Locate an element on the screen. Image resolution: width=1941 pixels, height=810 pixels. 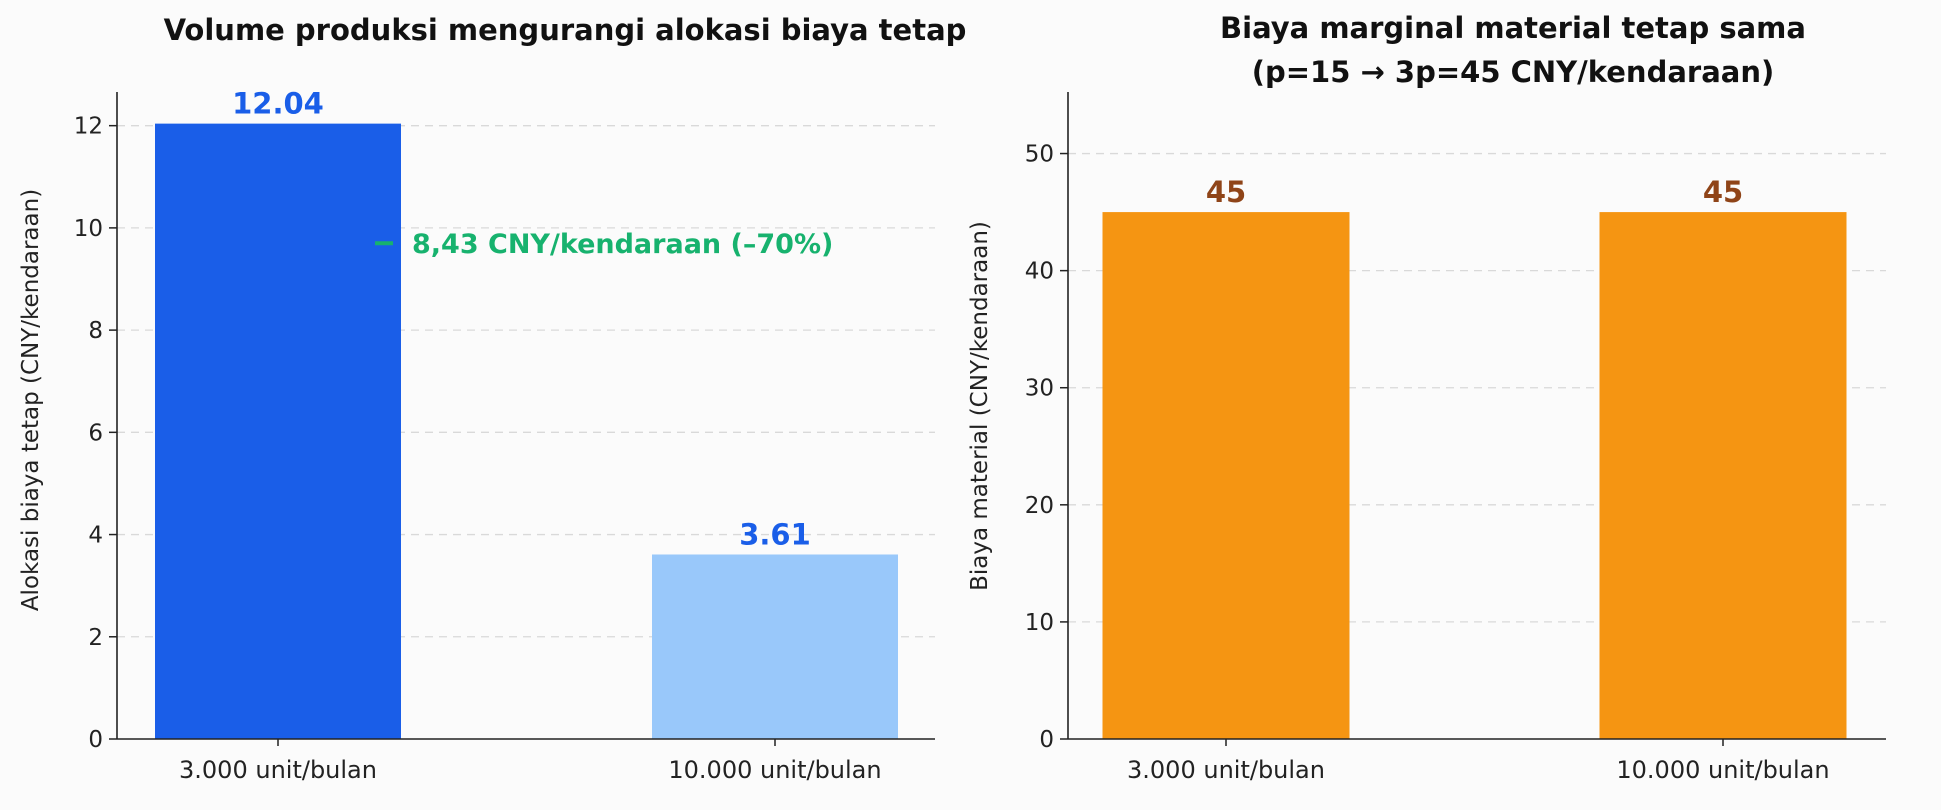
annotation-group: –8,43 CNY/kendaraan (–70%) is located at coordinates (604, 244).